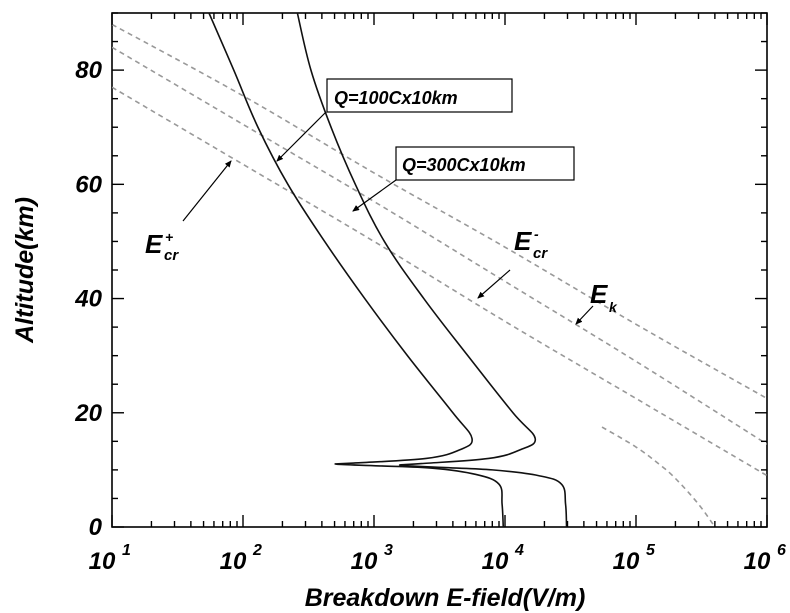  What do you see at coordinates (374, 195) in the screenshot?
I see `annotation-q300-arrow` at bounding box center [374, 195].